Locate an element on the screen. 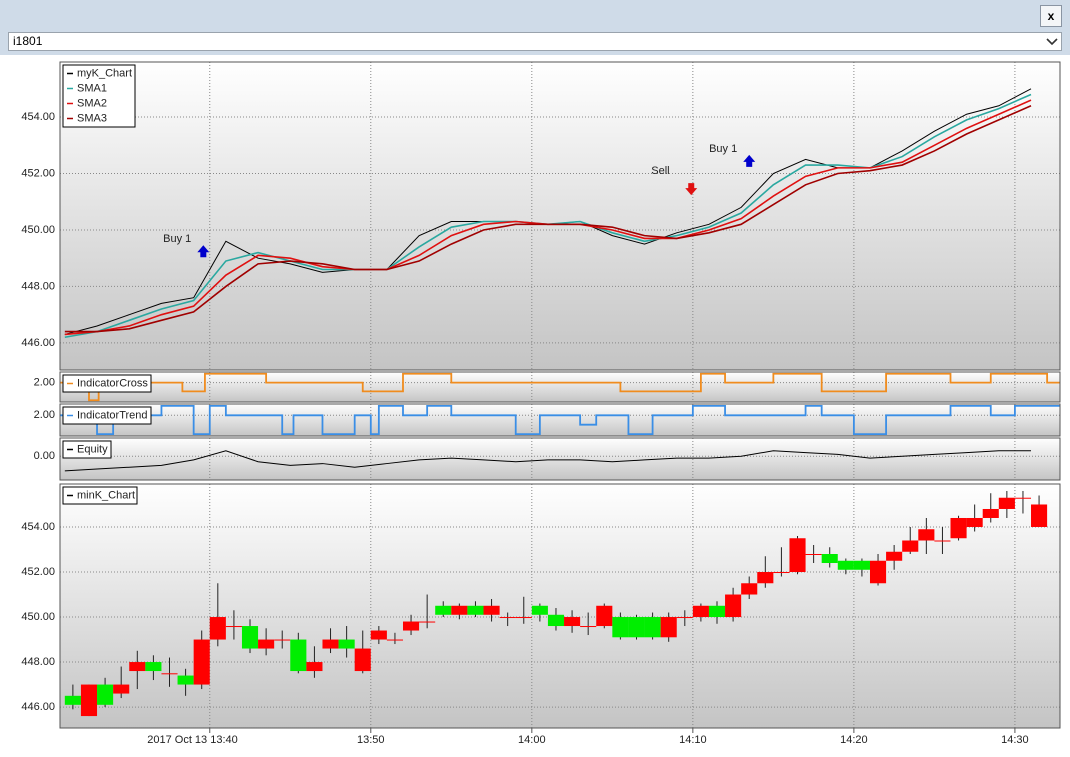 The image size is (1070, 757). x-tick-label: 14:30 is located at coordinates (1015, 740).